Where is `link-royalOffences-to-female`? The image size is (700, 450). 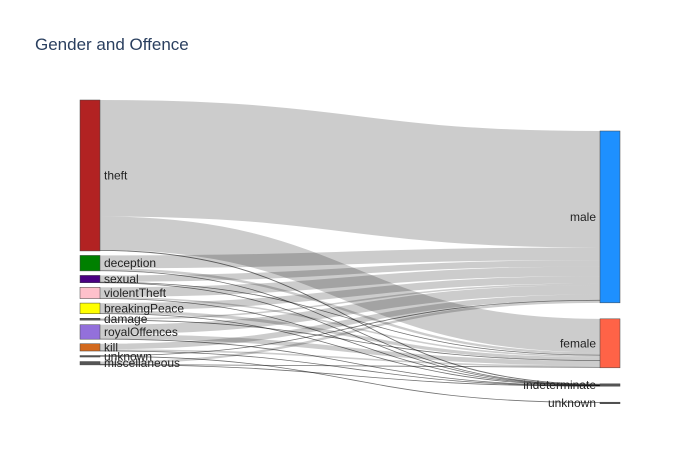
link-royalOffences-to-female is located at coordinates (350, 350).